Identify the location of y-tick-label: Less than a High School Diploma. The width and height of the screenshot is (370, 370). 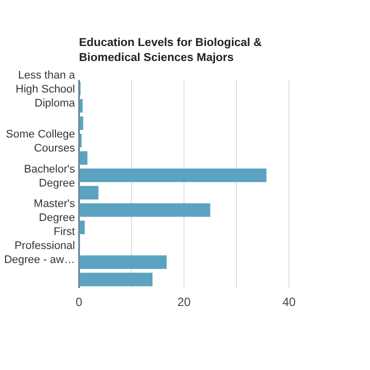
(46, 90).